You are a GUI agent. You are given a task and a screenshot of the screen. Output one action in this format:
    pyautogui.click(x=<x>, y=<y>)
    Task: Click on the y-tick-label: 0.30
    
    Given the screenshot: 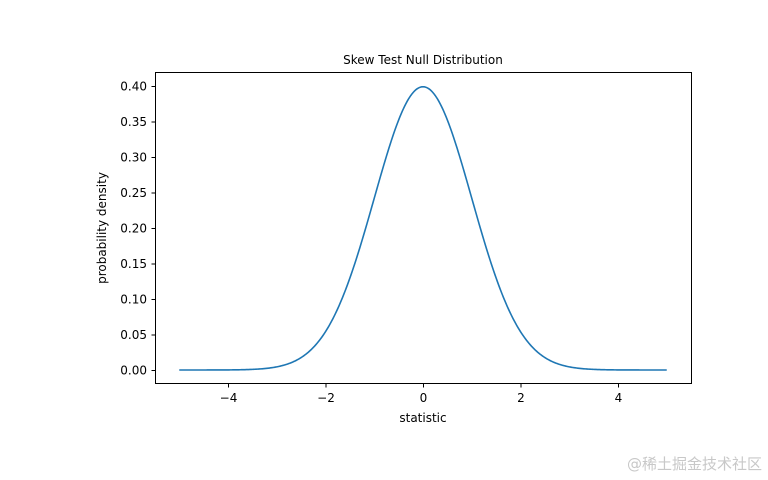 What is the action you would take?
    pyautogui.click(x=133, y=158)
    